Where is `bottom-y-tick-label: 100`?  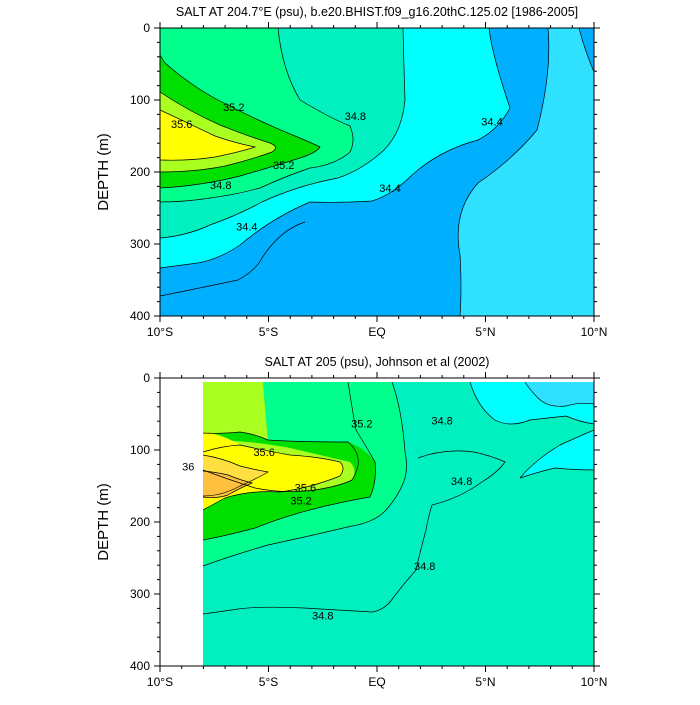 bottom-y-tick-label: 100 is located at coordinates (140, 450).